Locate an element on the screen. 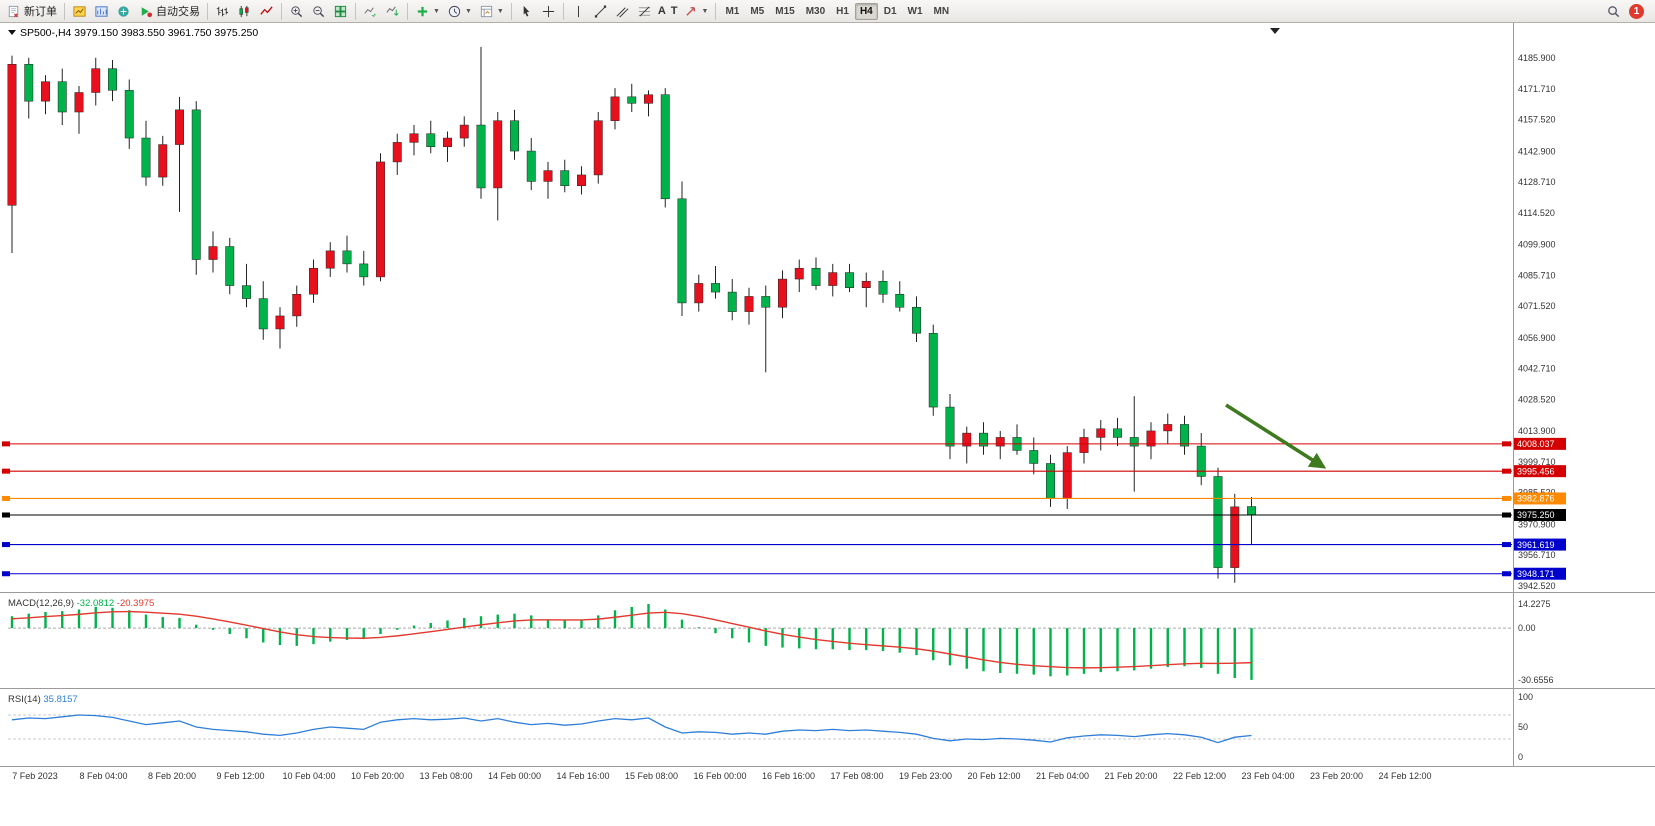  symbol-caret-icon is located at coordinates (12, 32).